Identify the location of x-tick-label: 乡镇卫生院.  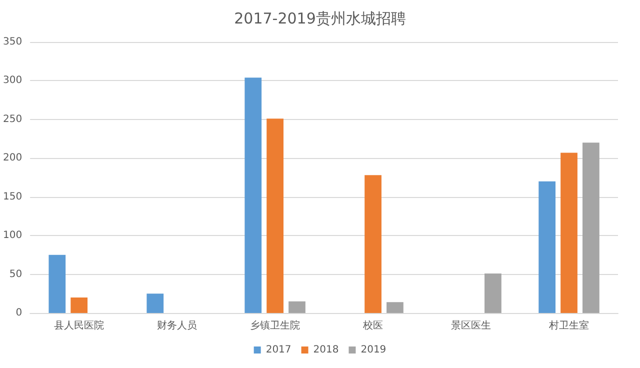
(275, 326).